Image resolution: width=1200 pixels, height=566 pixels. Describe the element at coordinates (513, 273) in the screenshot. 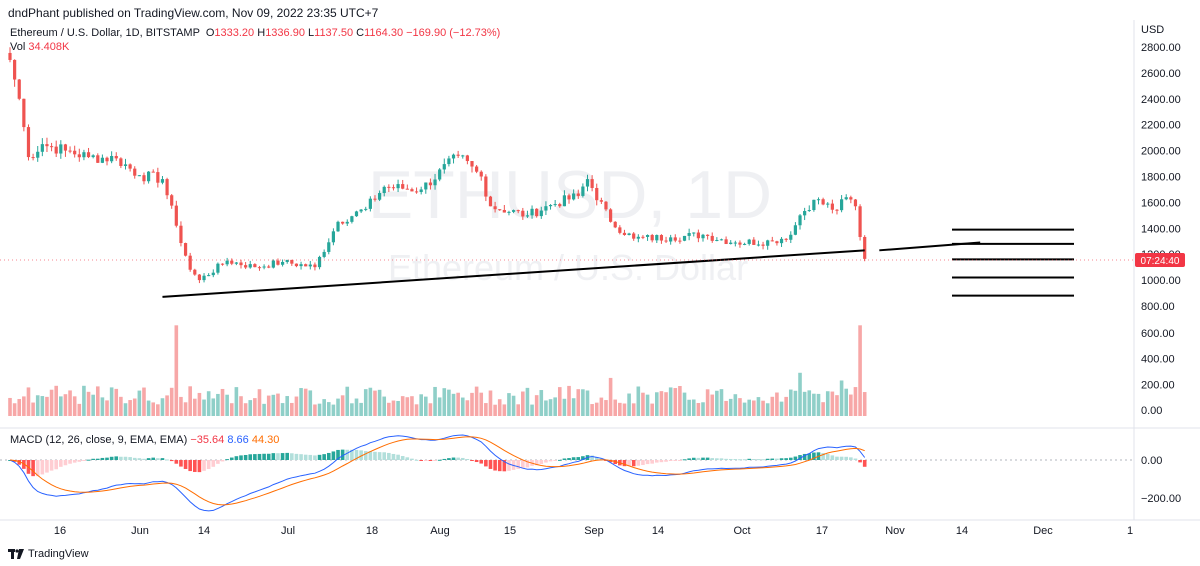

I see `support-trendline` at that location.